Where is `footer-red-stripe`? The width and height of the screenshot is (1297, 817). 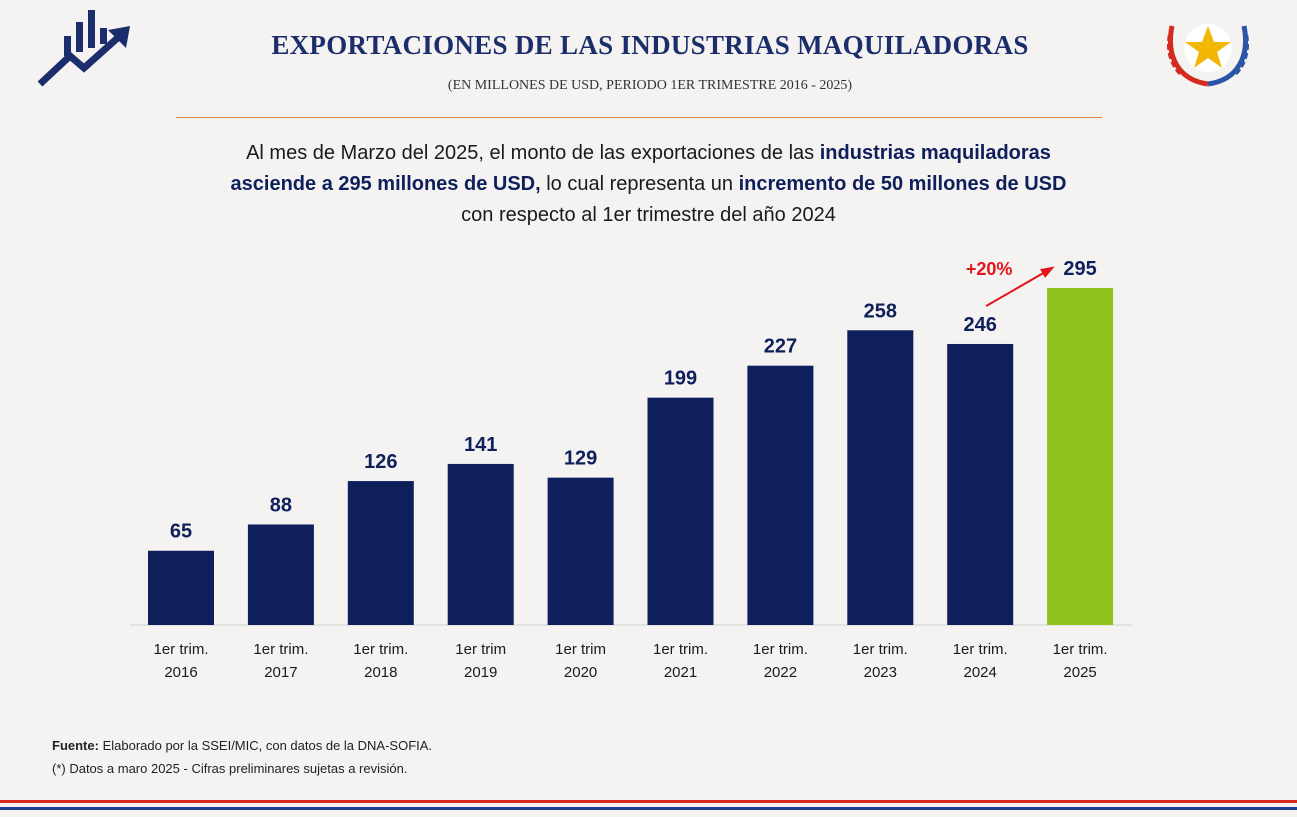
footer-red-stripe is located at coordinates (648, 801).